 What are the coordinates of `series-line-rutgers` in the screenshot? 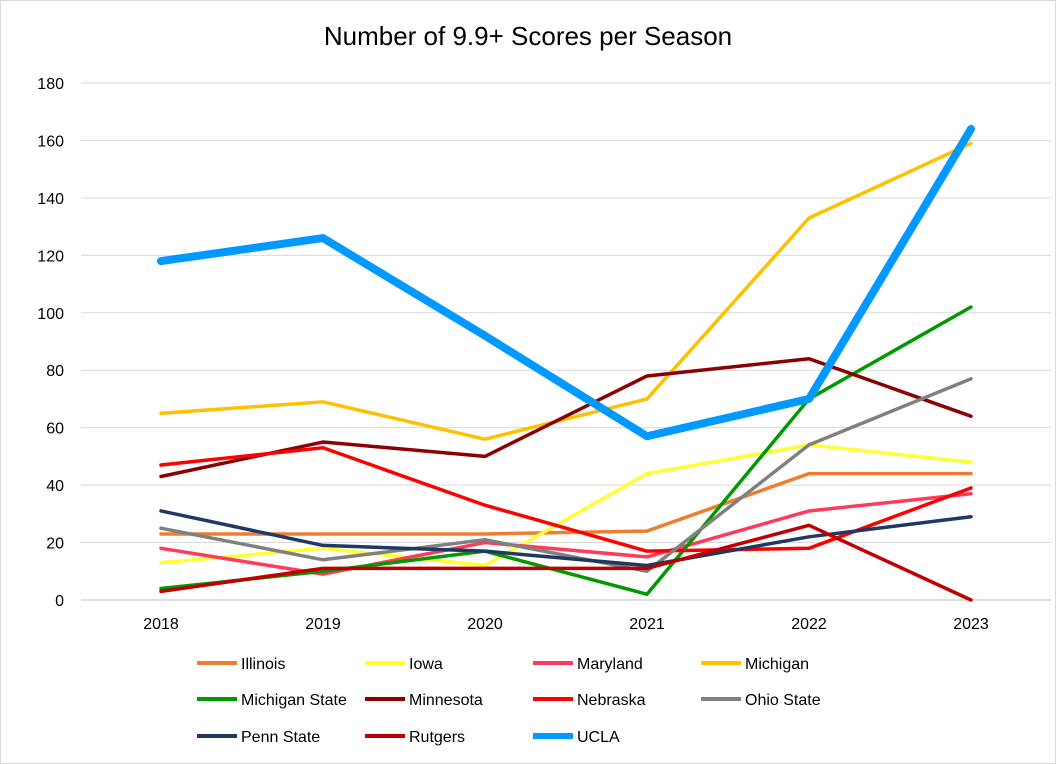 It's located at (566, 562).